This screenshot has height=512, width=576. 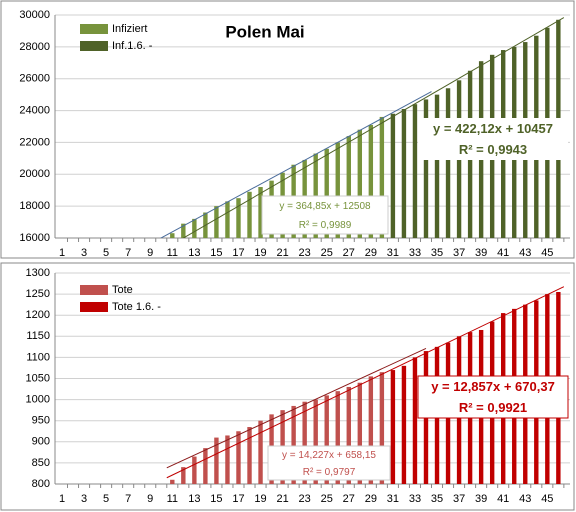 What do you see at coordinates (38, 378) in the screenshot?
I see `y-tick-label: 1050` at bounding box center [38, 378].